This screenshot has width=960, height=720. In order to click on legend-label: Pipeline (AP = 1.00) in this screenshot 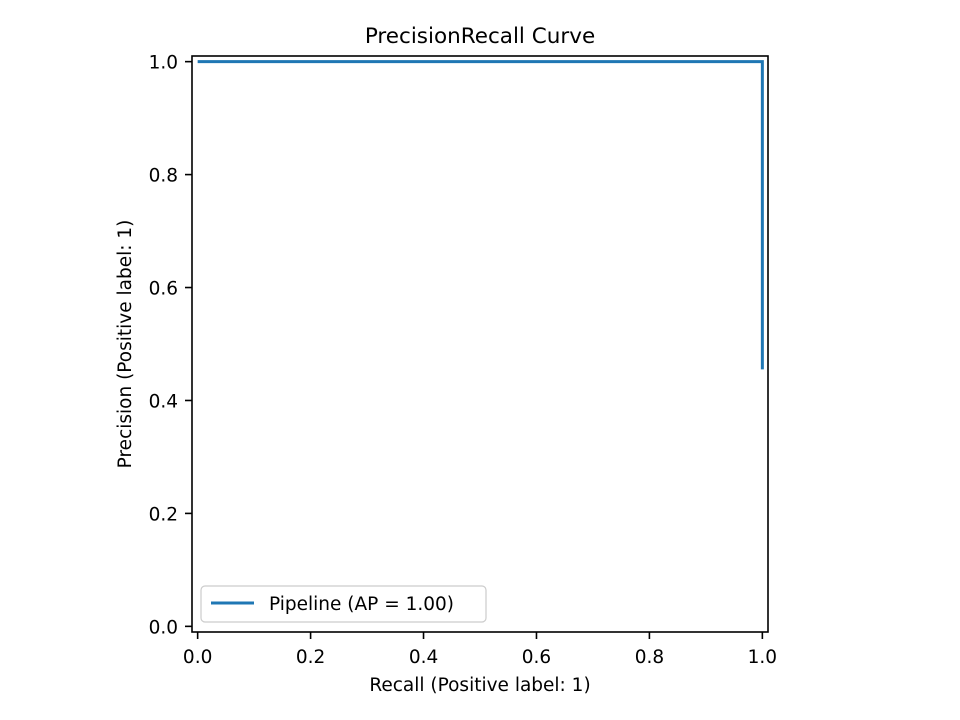, I will do `click(361, 604)`.